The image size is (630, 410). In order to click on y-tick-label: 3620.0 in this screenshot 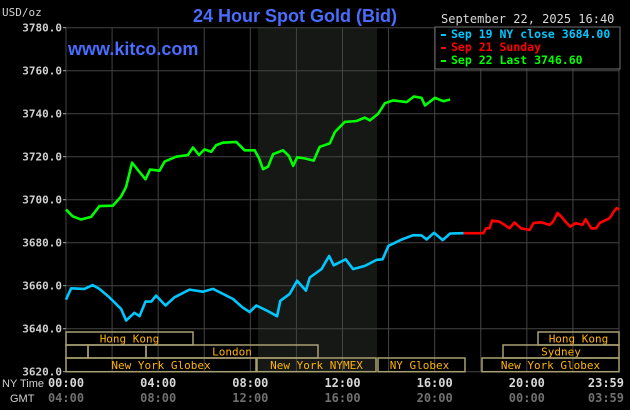, I will do `click(42, 372)`.